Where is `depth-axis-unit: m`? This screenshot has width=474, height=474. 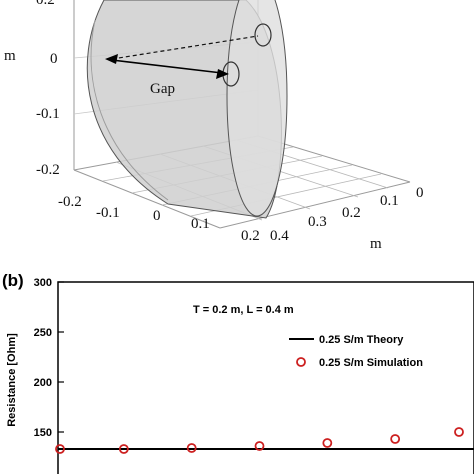 depth-axis-unit: m is located at coordinates (376, 244).